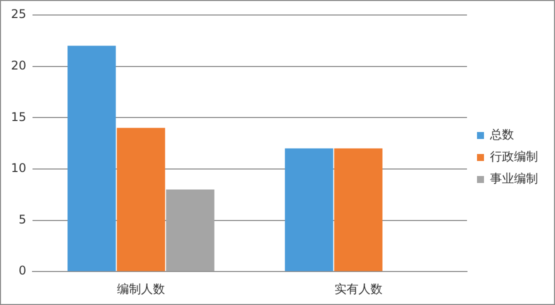  What do you see at coordinates (22, 271) in the screenshot?
I see `y-tick-label: 0` at bounding box center [22, 271].